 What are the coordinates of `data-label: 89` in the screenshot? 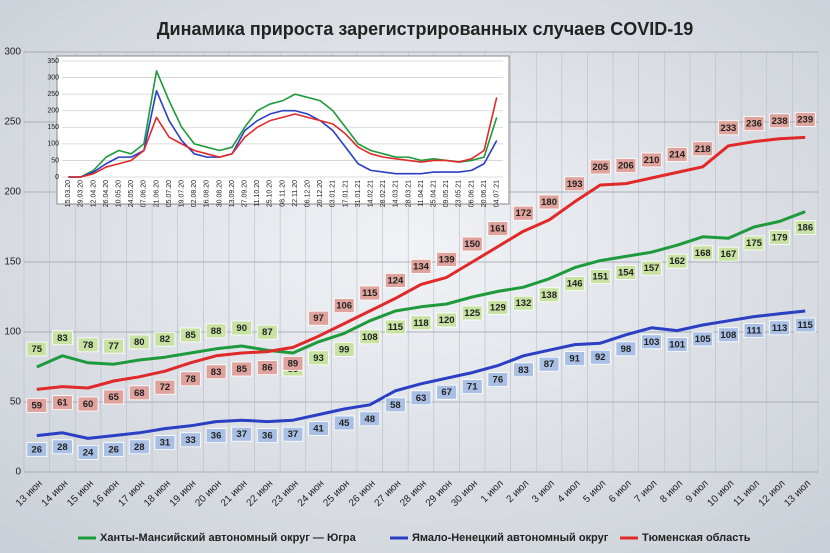 It's located at (293, 363).